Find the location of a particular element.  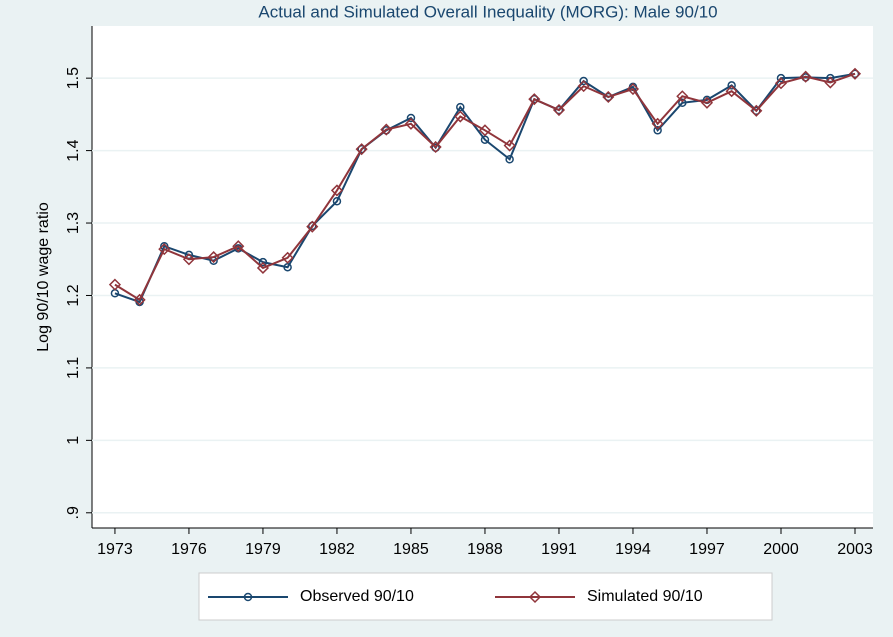

x-tick-label: 1985 is located at coordinates (411, 549).